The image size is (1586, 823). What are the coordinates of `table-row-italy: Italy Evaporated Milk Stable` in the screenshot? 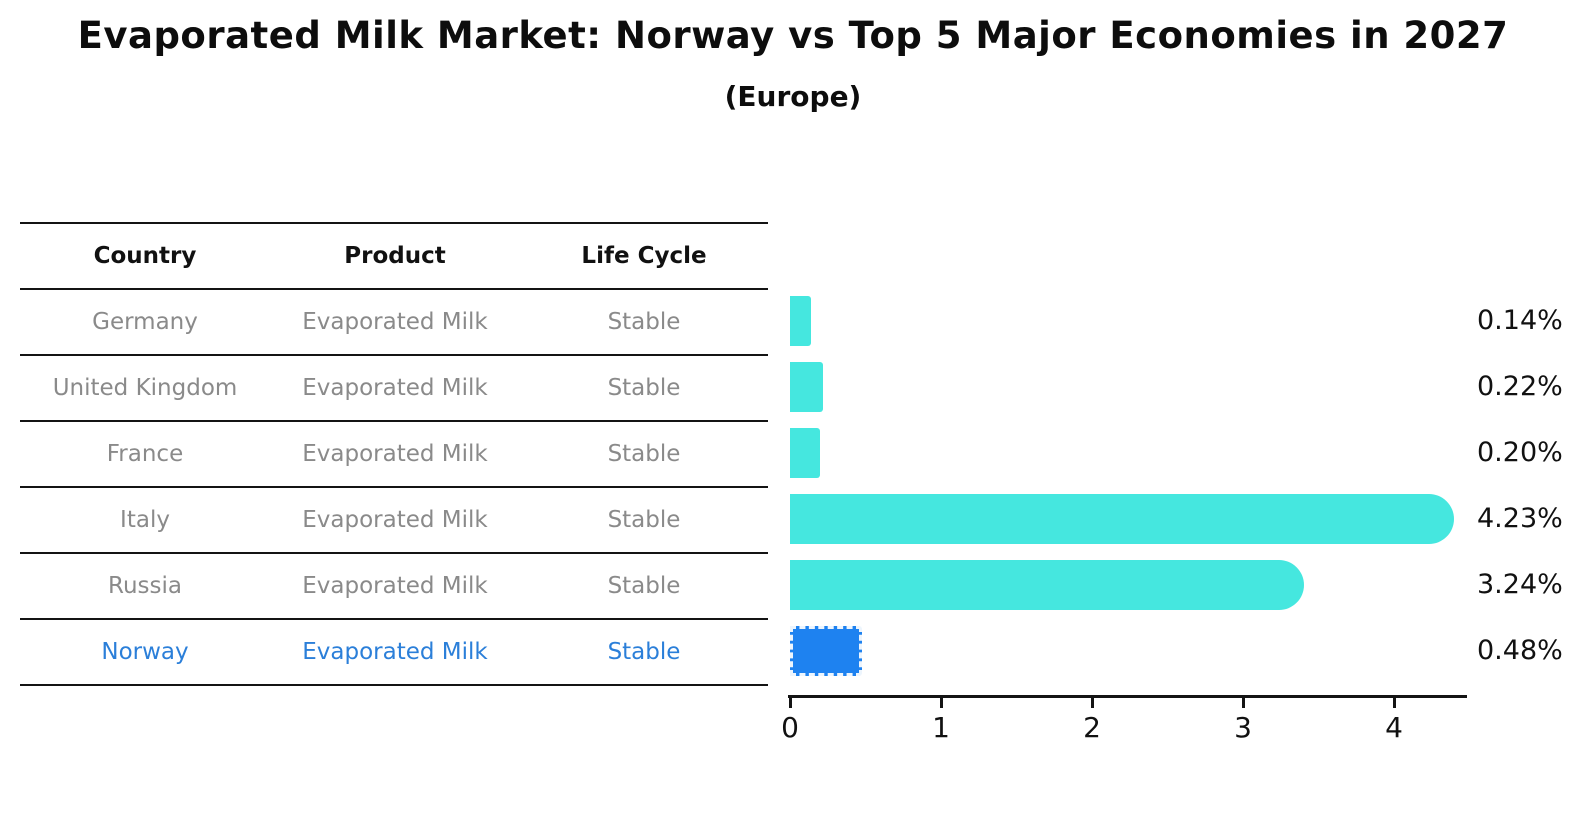 It's located at (394, 521).